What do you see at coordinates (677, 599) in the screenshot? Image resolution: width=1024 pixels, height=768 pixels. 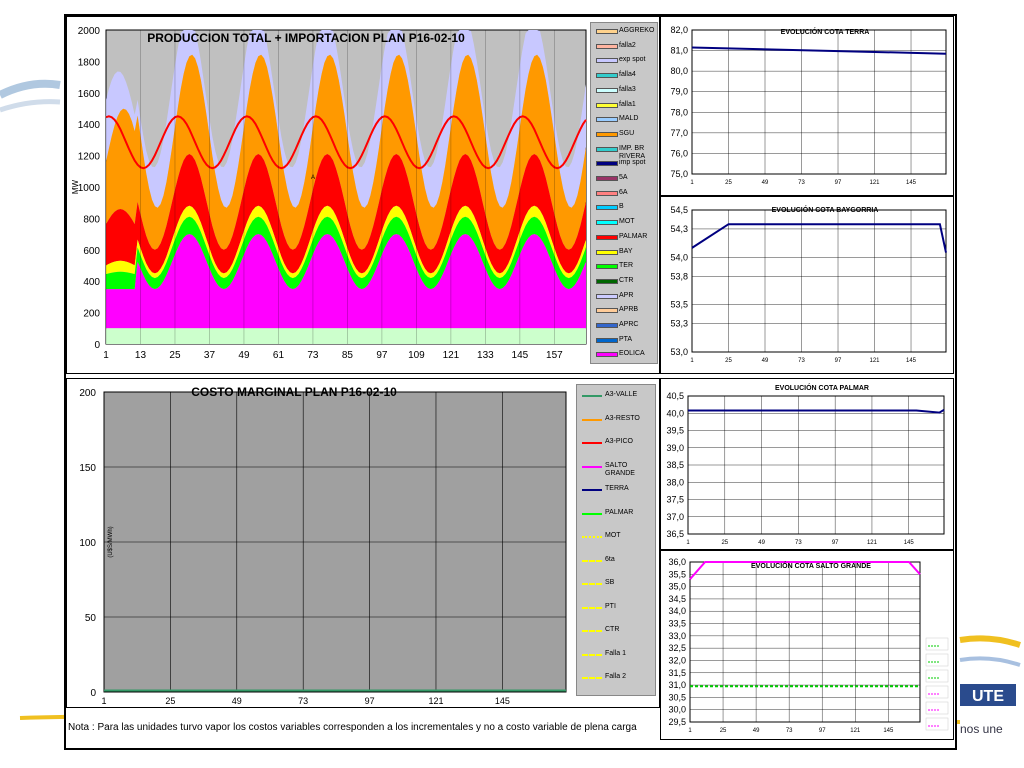 I see `y-tick-label: 34,5` at bounding box center [677, 599].